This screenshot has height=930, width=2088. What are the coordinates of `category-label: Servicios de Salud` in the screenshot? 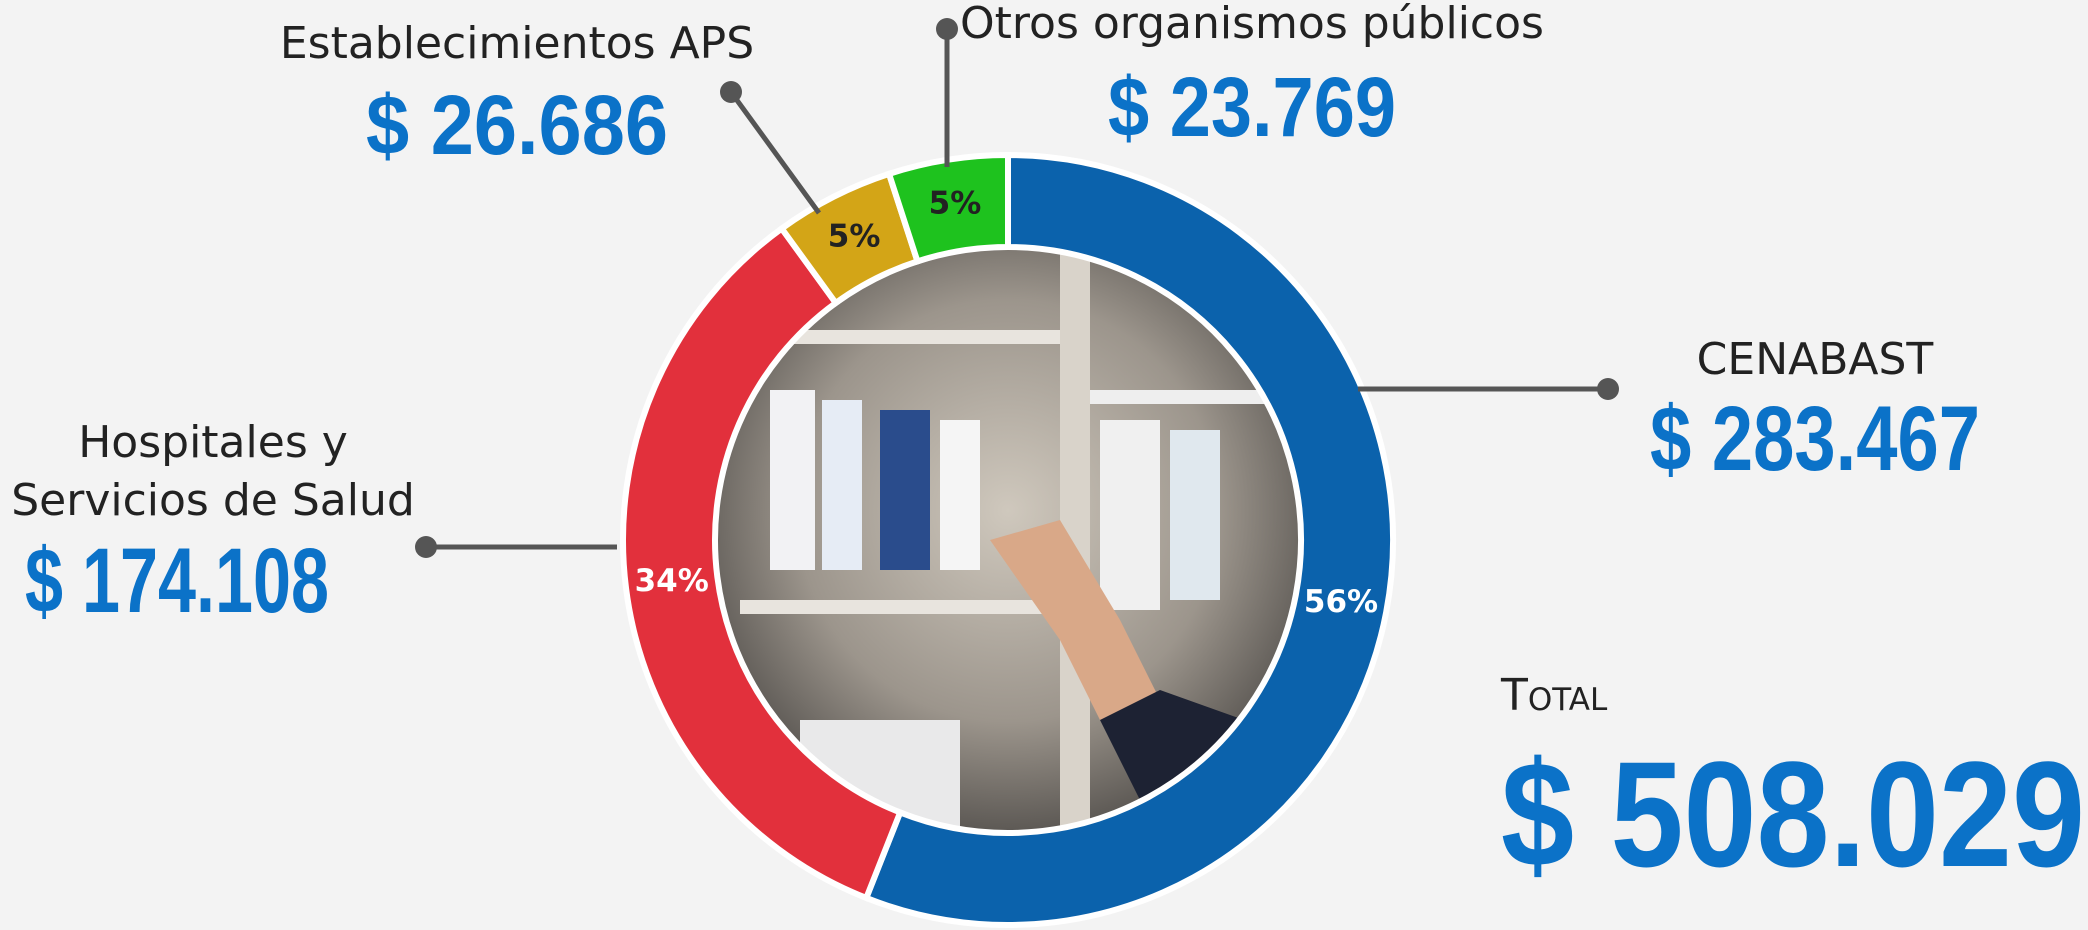 It's located at (213, 500).